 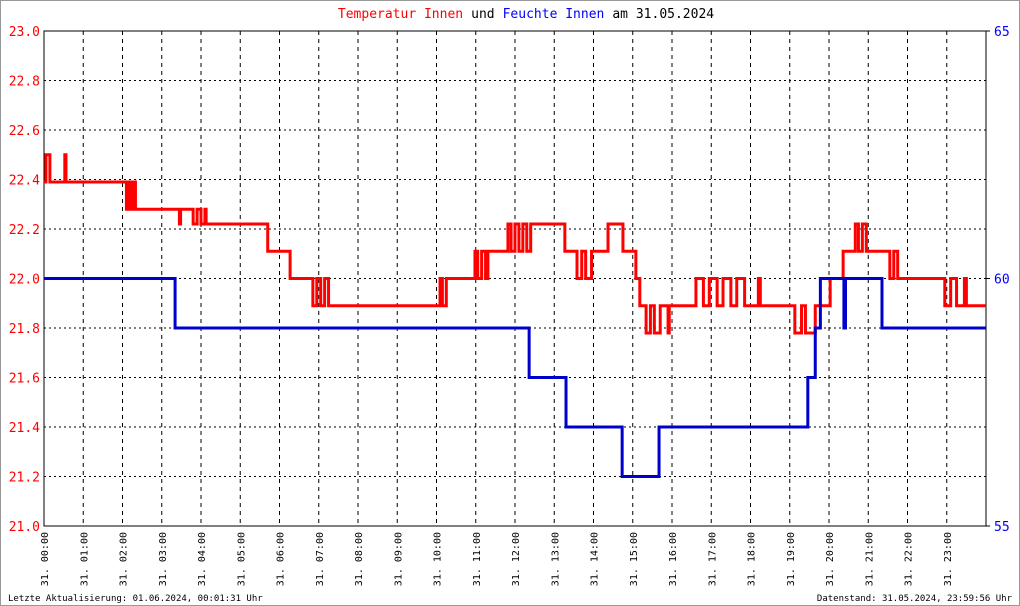 What do you see at coordinates (634, 559) in the screenshot?
I see `x-tick-label: 31. 15:00` at bounding box center [634, 559].